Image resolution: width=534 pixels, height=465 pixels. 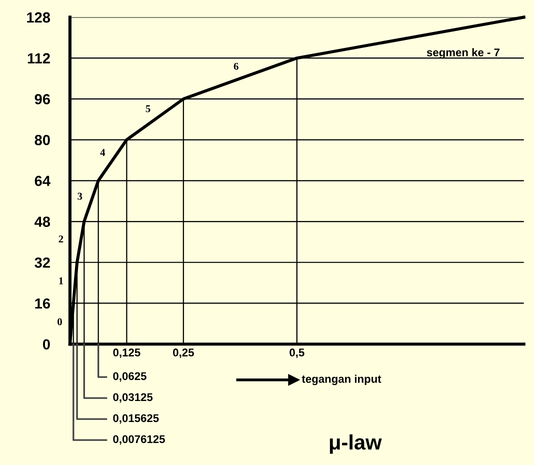 What do you see at coordinates (38, 17) in the screenshot?
I see `y-tick-label: 128` at bounding box center [38, 17].